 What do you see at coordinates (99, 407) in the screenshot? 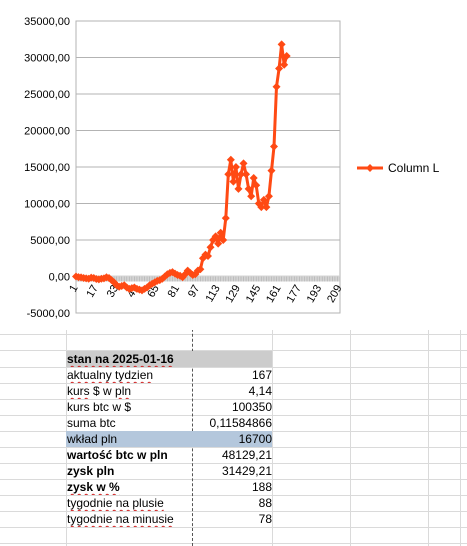
I see `label-btc-rate: kurs btc w $` at bounding box center [99, 407].